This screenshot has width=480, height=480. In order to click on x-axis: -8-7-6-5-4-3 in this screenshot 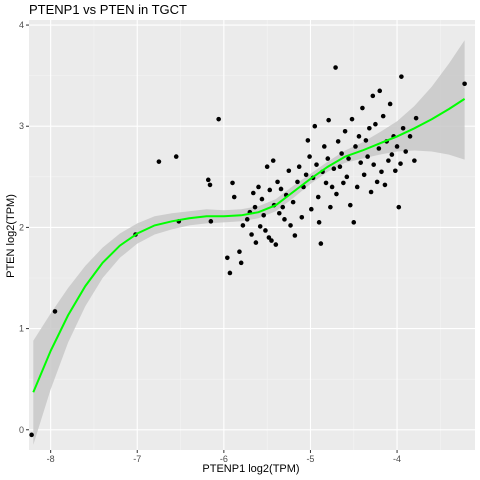, I will do `click(263, 457)`.